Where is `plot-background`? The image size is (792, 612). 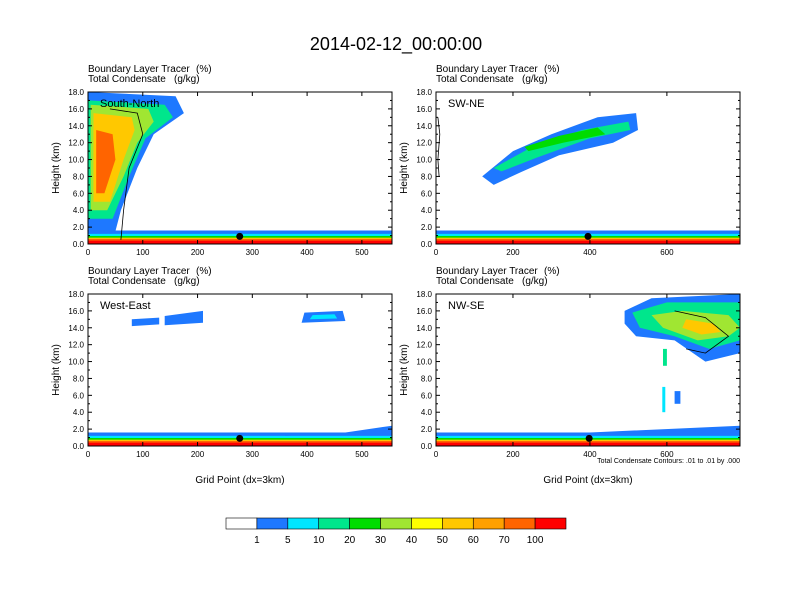
plot-background is located at coordinates (588, 168).